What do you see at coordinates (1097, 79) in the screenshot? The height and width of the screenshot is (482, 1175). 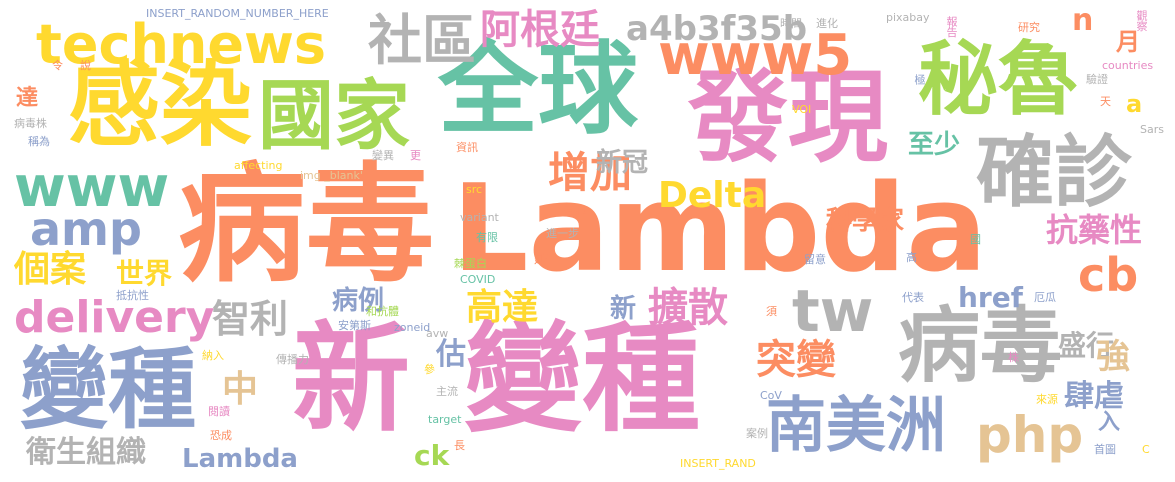 I see `word: 驗證` at bounding box center [1097, 79].